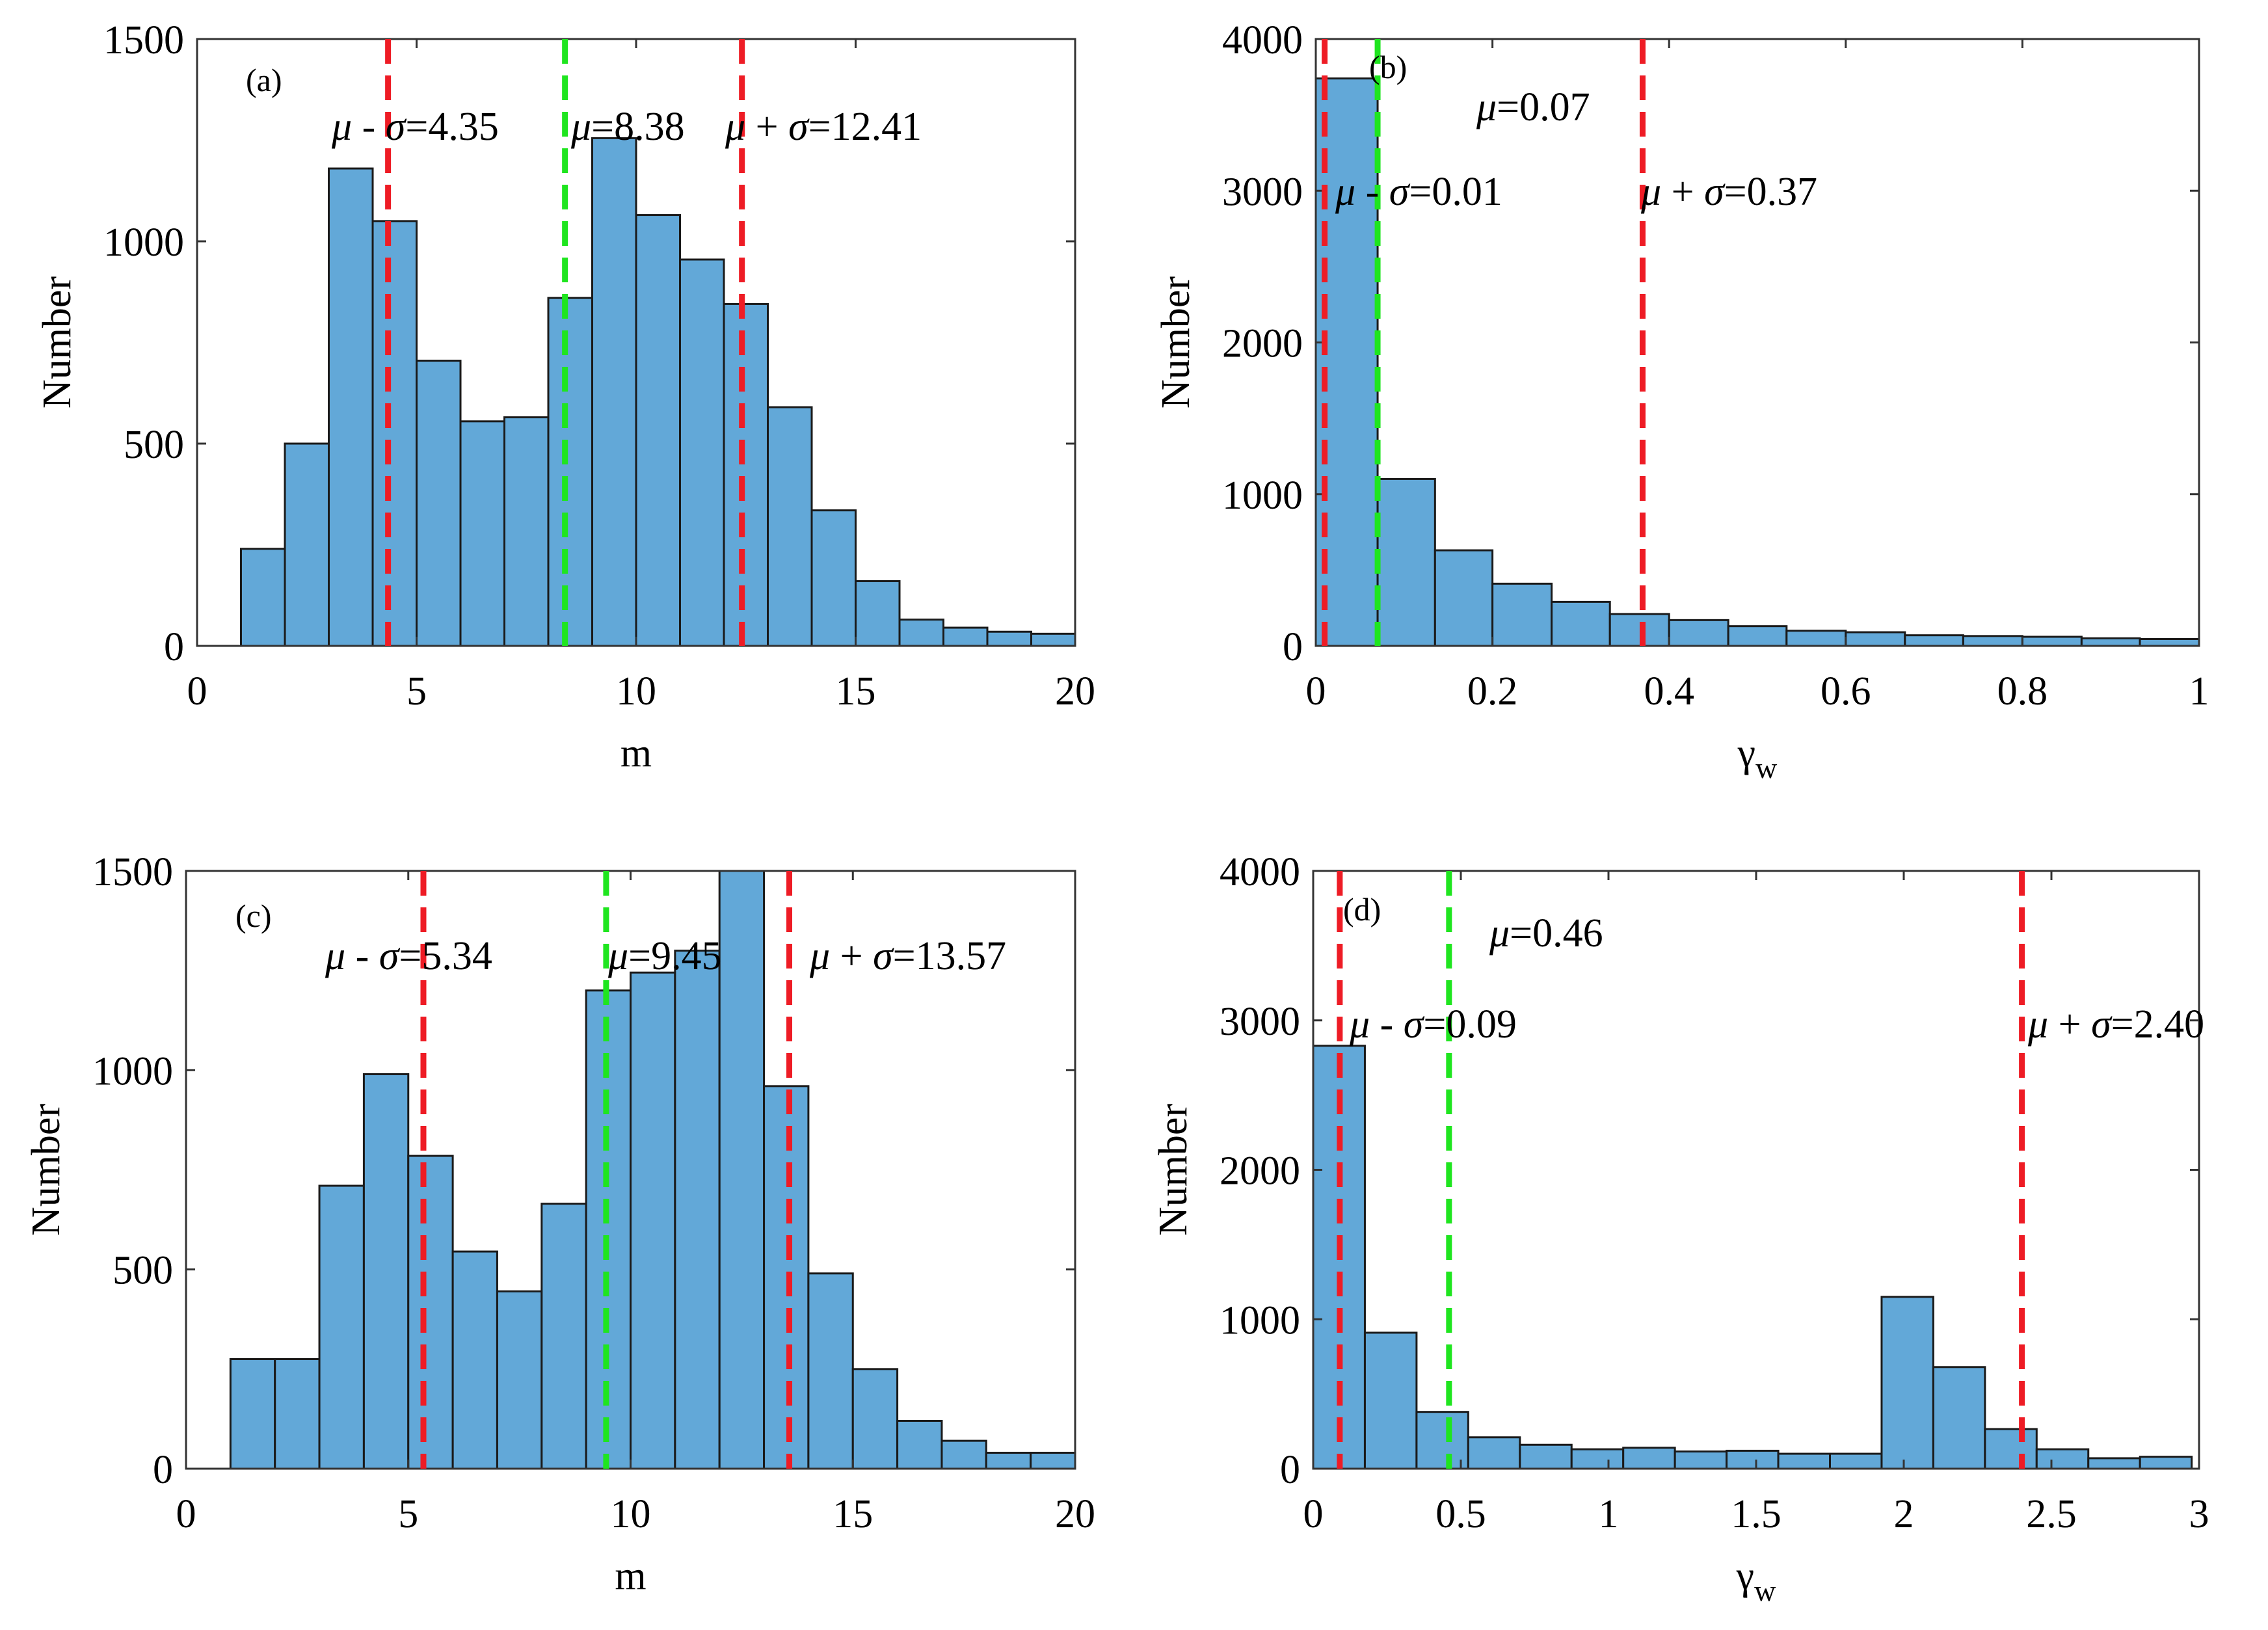 The width and height of the screenshot is (2268, 1630). I want to click on x-tick-label: 0.5, so click(1460, 1514).